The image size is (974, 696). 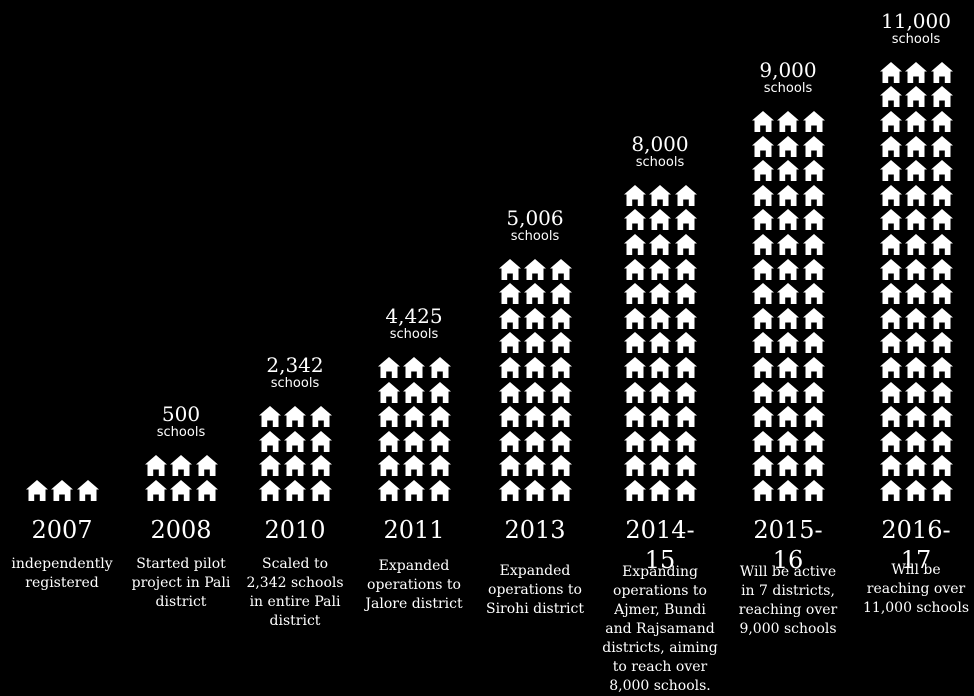 I want to click on description-line: Will be, so click(x=916, y=570).